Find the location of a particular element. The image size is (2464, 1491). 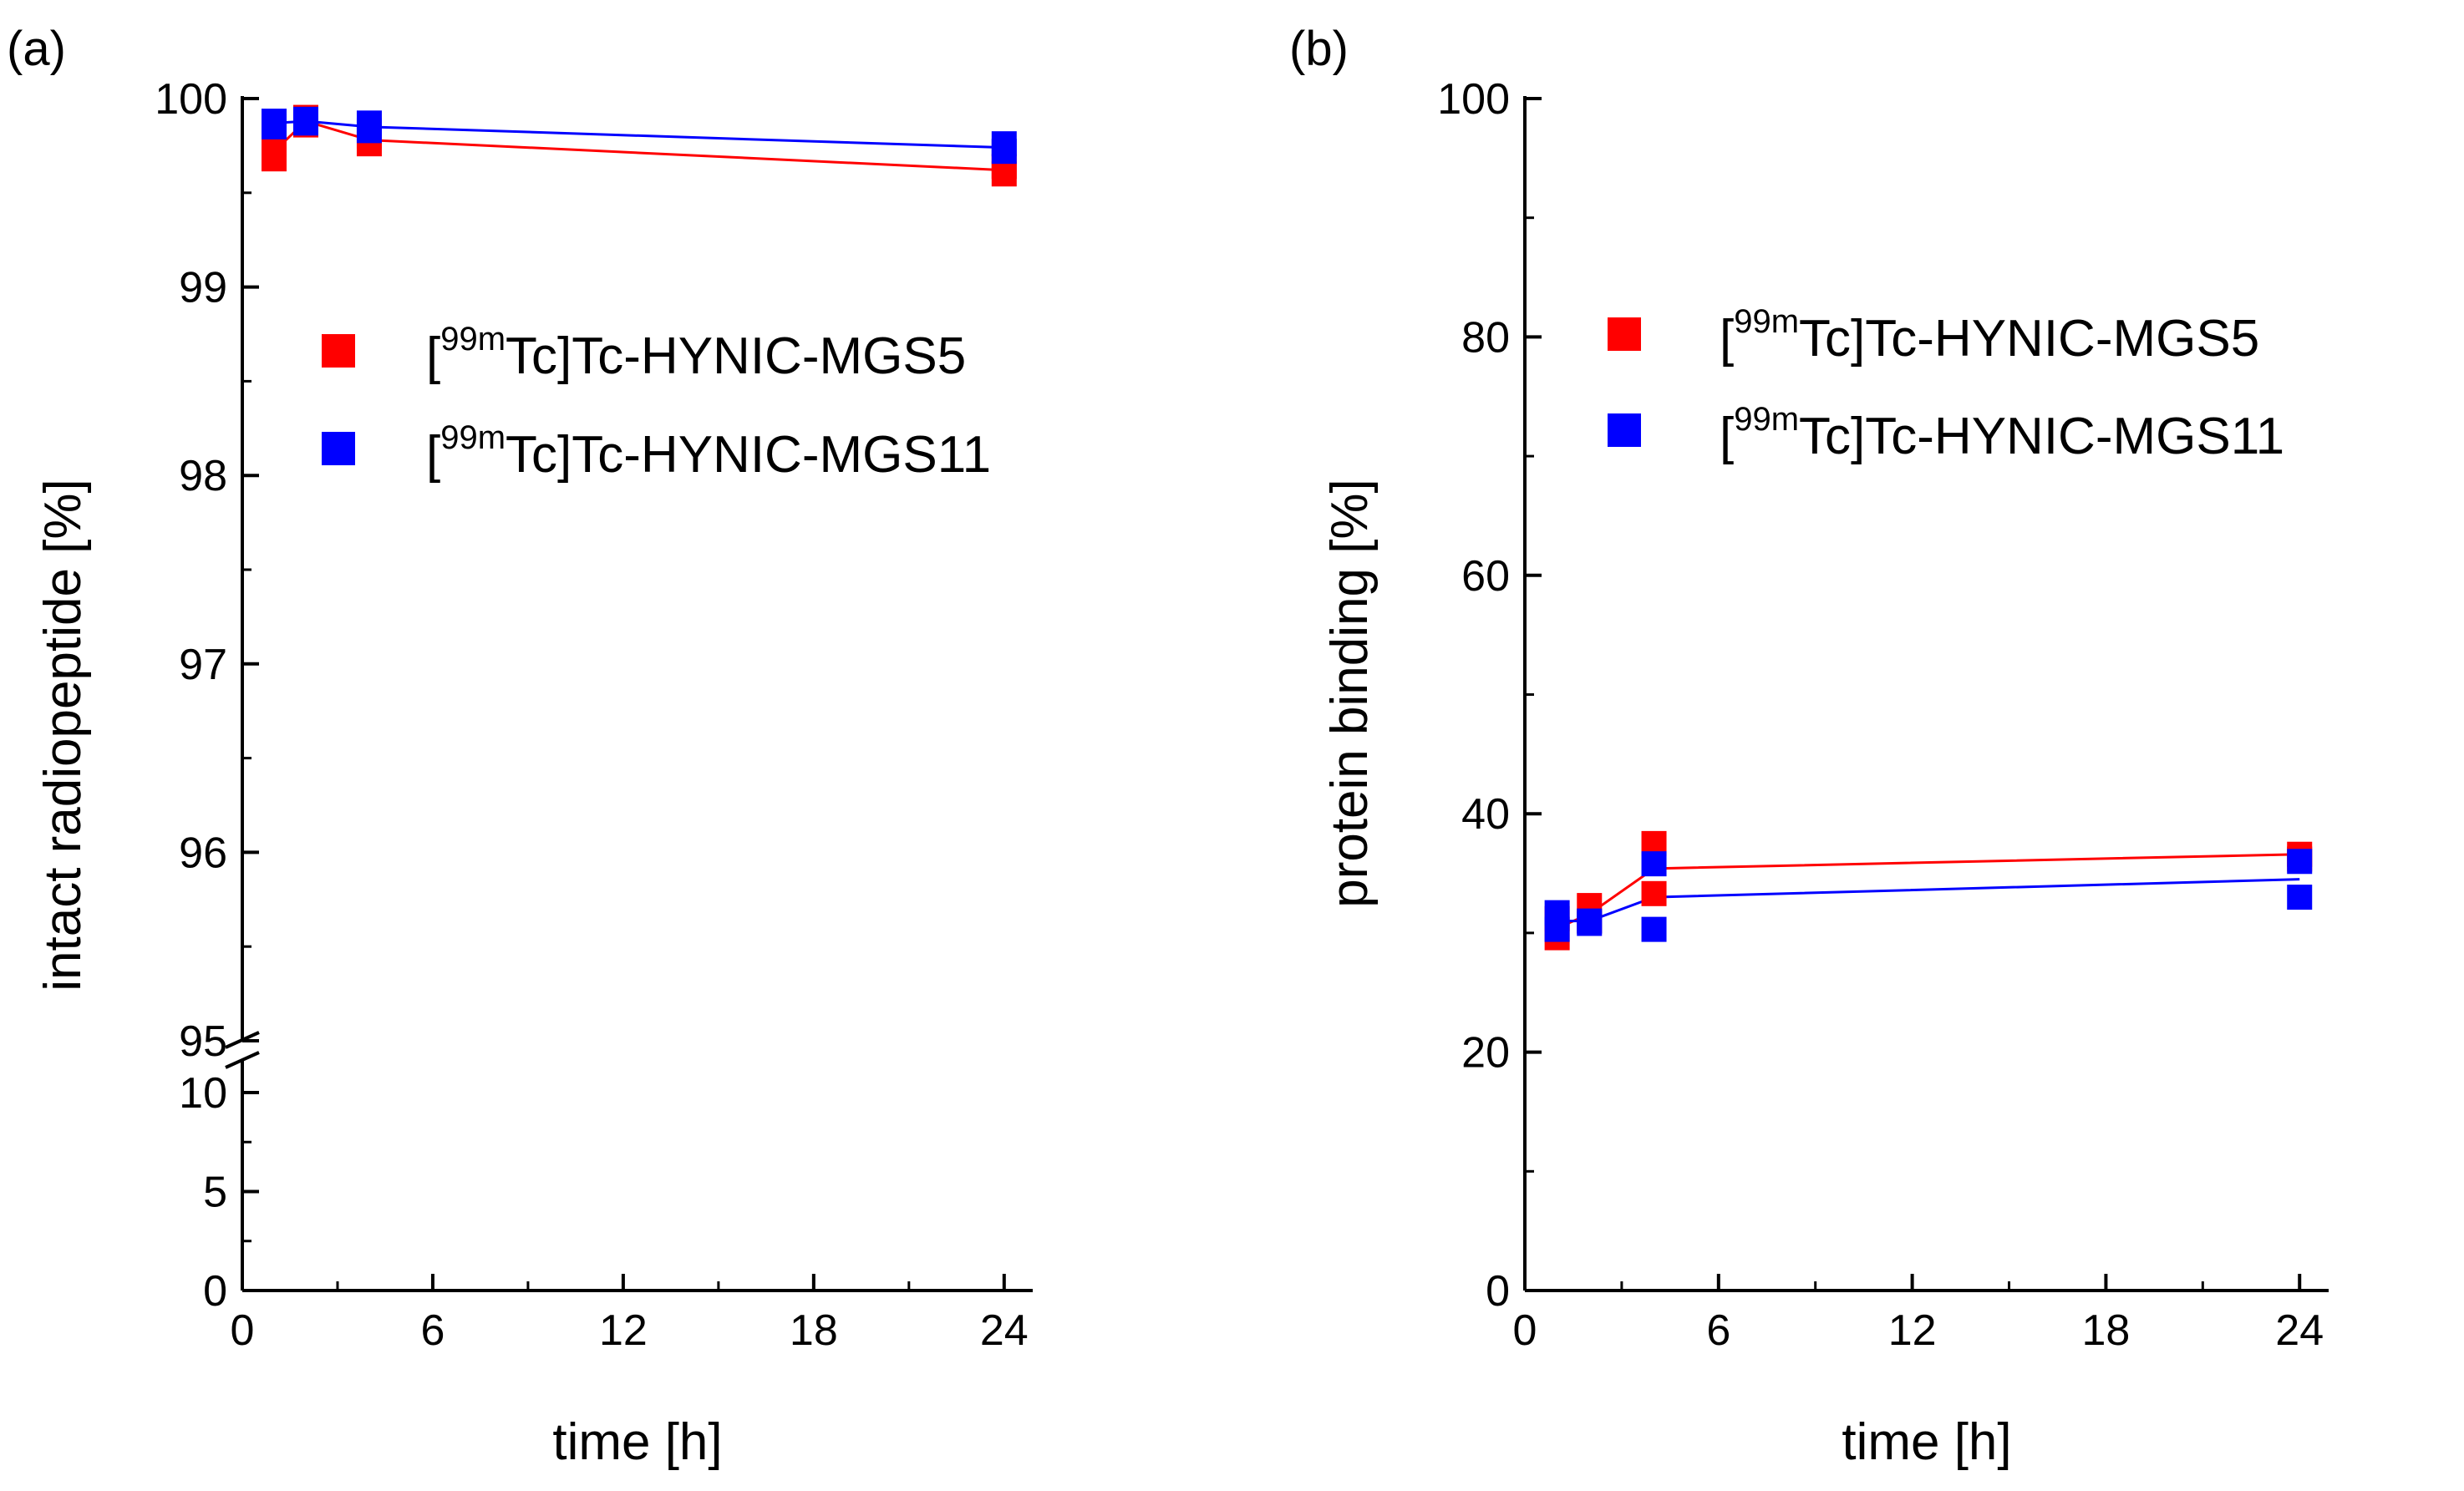

panel-a-y-ticks: 95 96 97 98 99 100 0 5 10 is located at coordinates (207, 695).